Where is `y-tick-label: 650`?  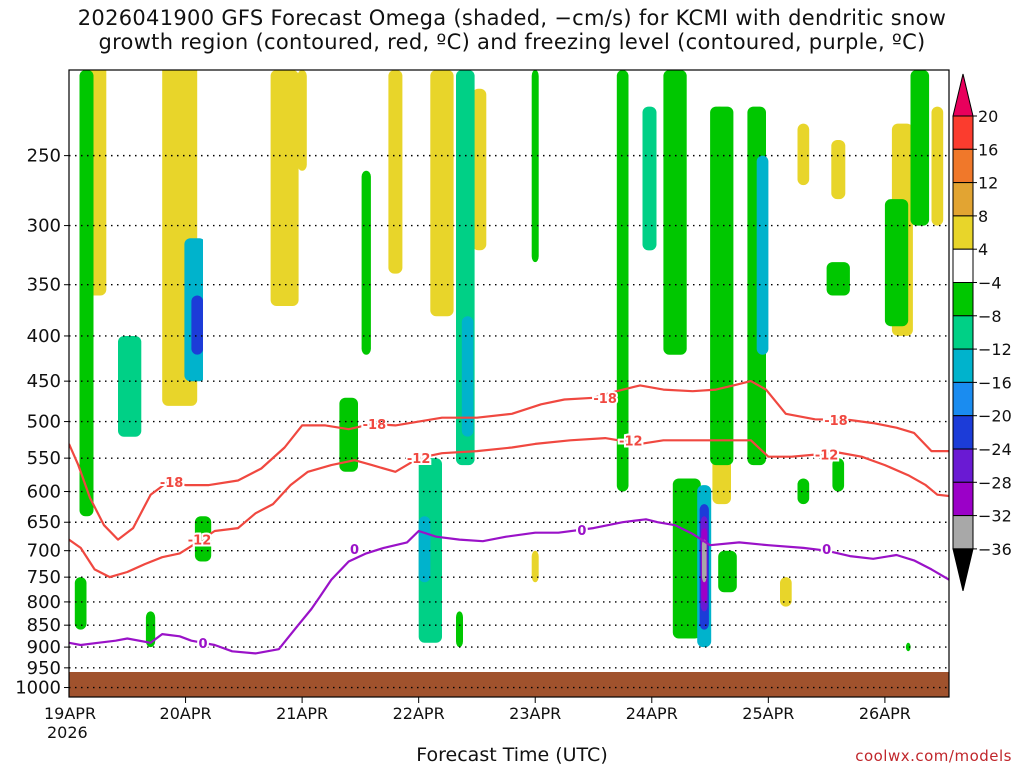
y-tick-label: 650 is located at coordinates (44, 522).